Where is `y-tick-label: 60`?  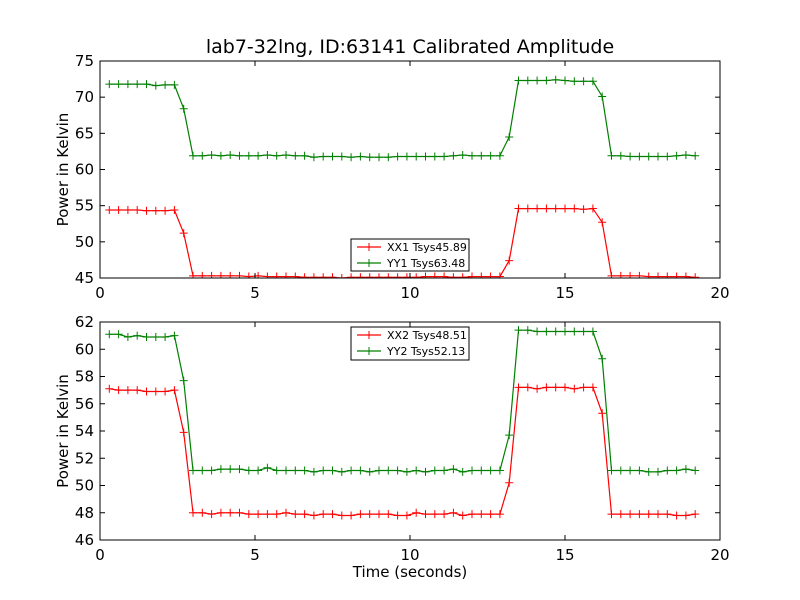
y-tick-label: 60 is located at coordinates (84, 349).